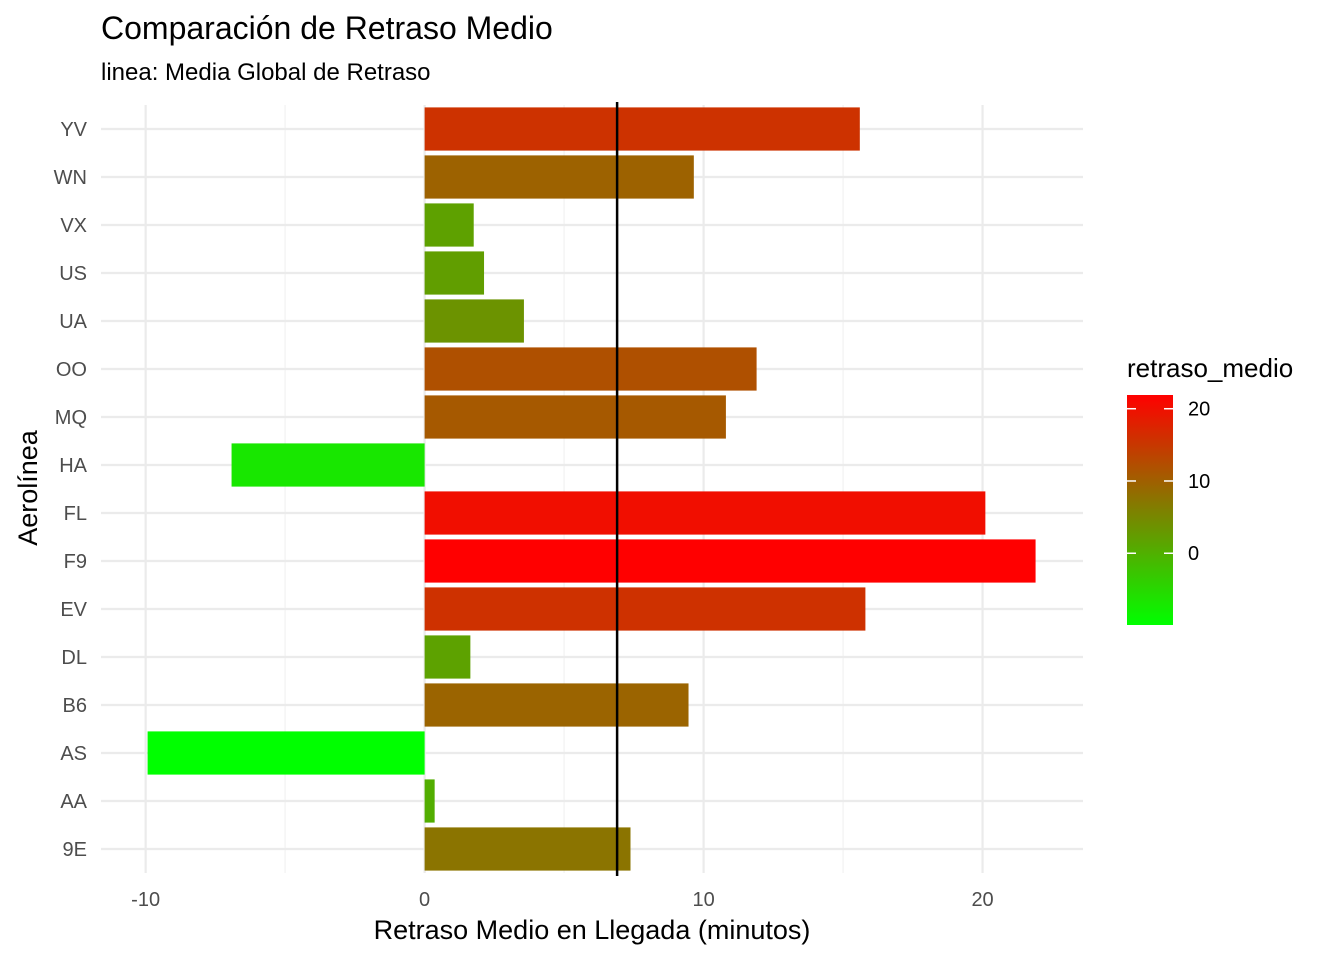 The height and width of the screenshot is (960, 1344). I want to click on bar-f9, so click(730, 561).